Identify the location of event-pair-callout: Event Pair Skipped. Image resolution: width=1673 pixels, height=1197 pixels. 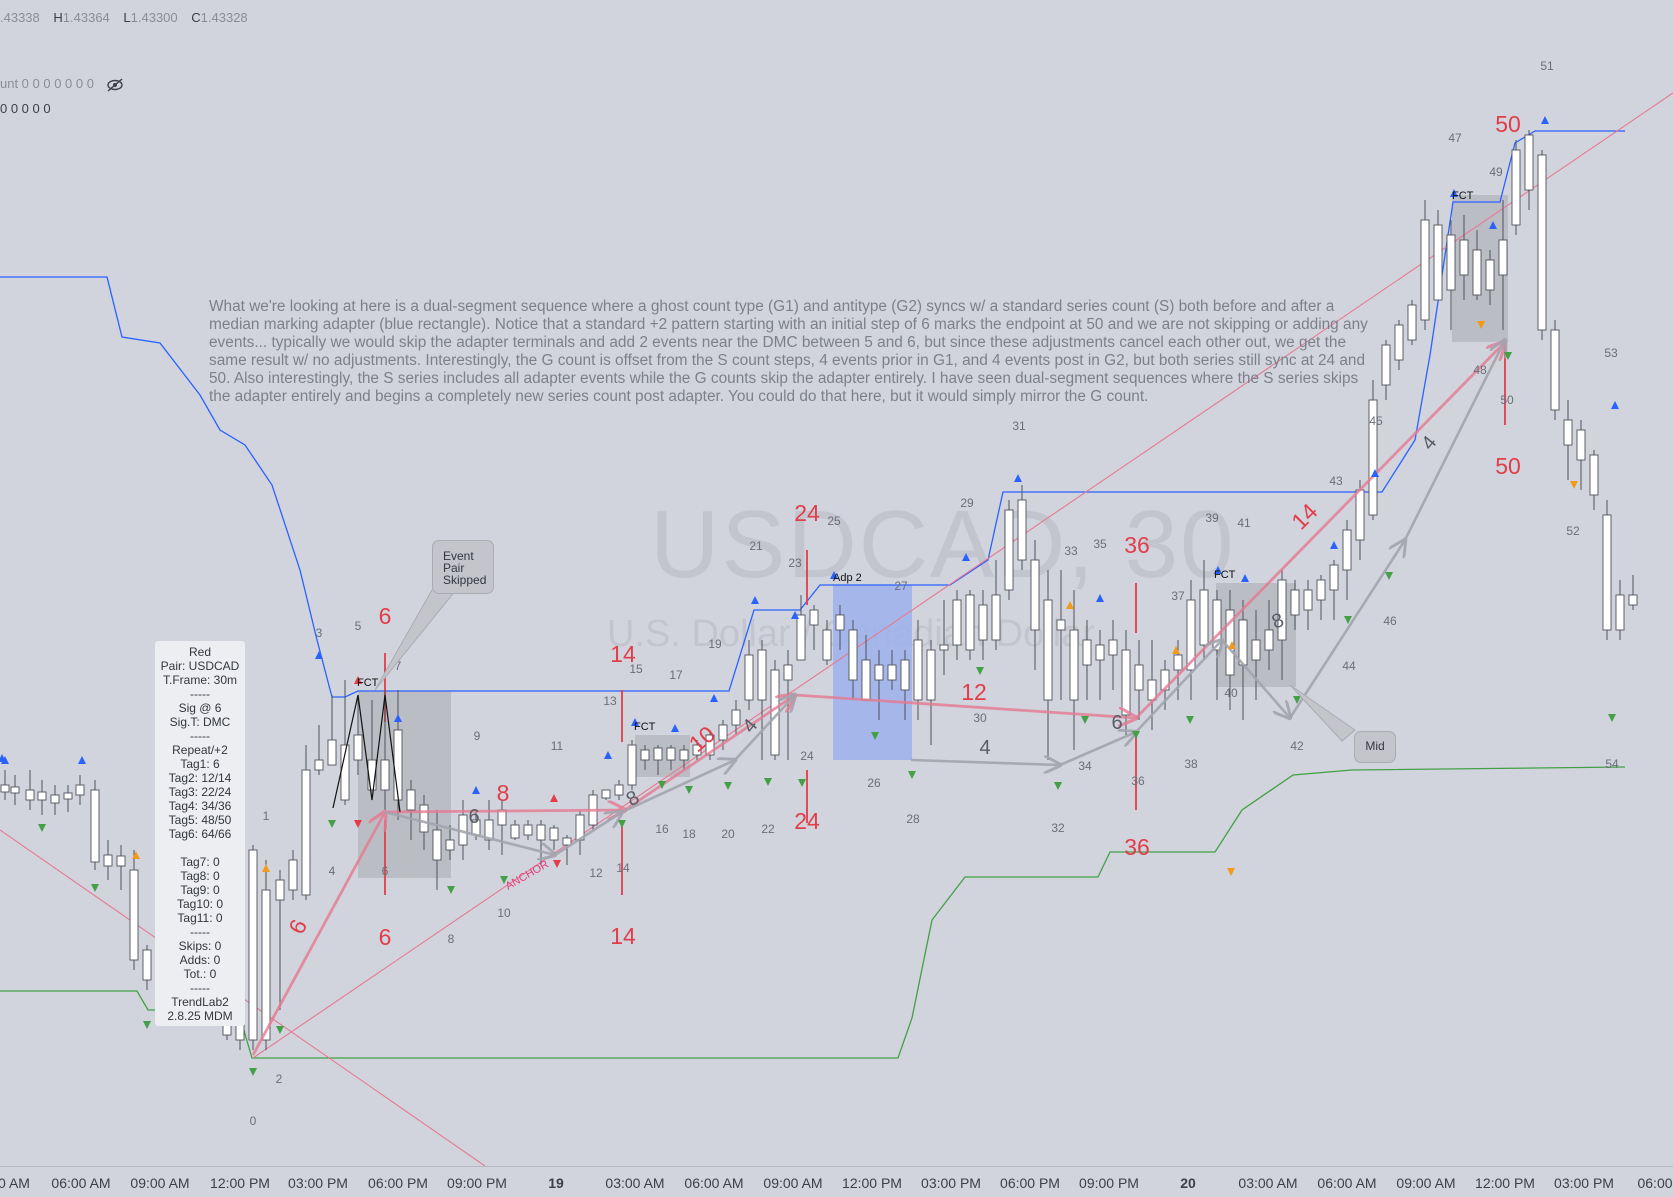
(463, 567).